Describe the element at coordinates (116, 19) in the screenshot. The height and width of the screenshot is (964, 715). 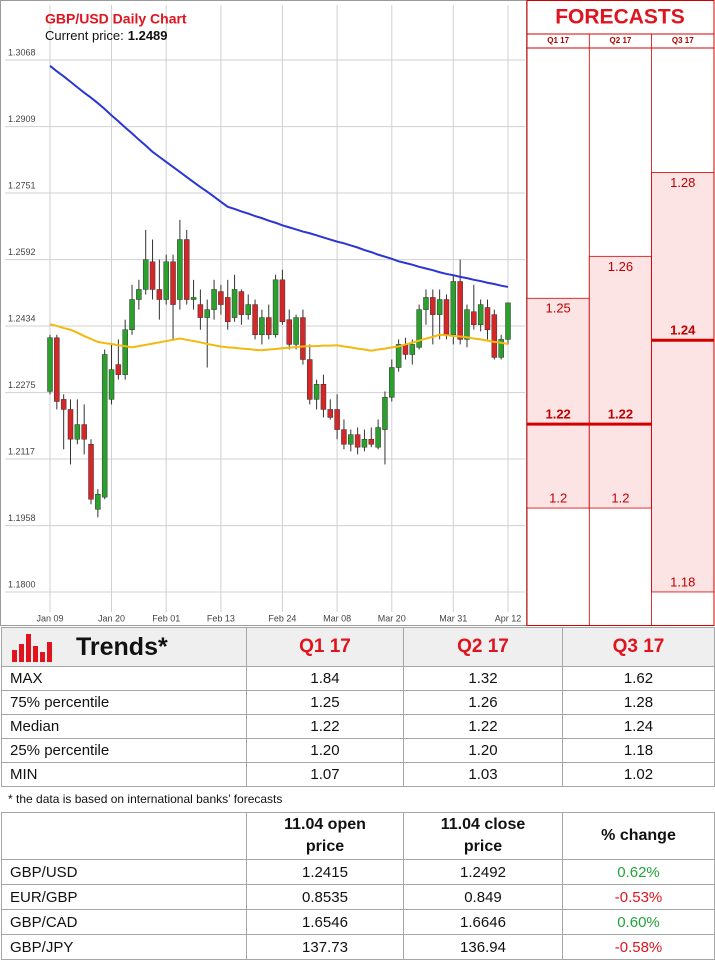
I see `chart-title: GBP/USD Daily Chart` at that location.